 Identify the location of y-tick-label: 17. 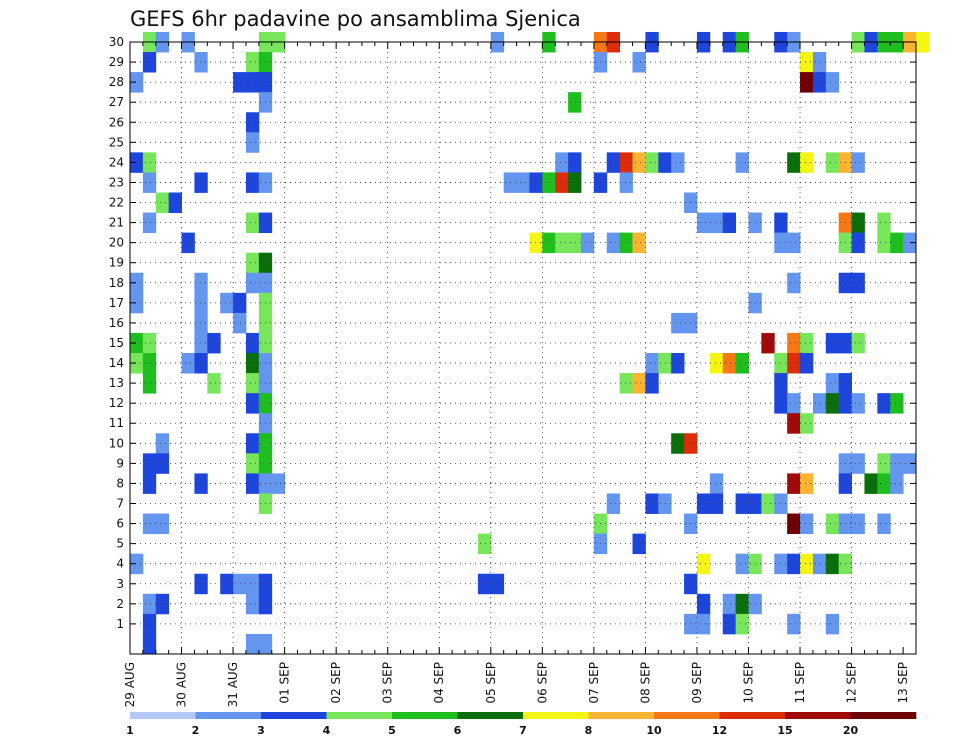
(116, 303).